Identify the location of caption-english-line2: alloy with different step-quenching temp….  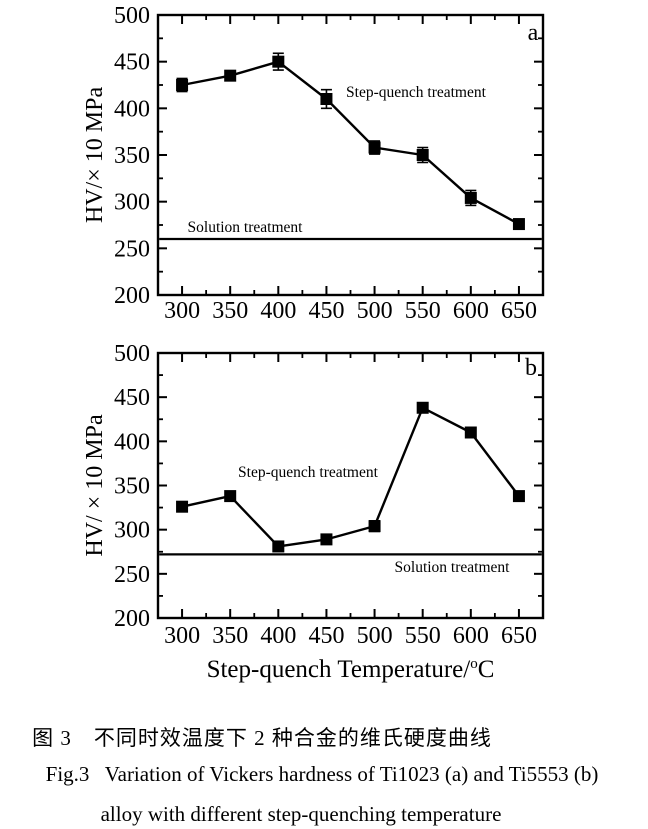
(301, 814).